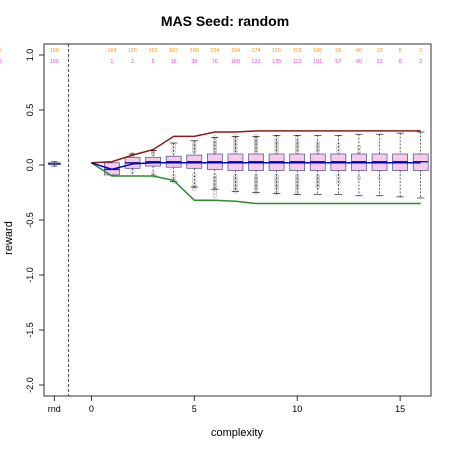  I want to click on y-tick-label-5: 0.5, so click(30, 110).